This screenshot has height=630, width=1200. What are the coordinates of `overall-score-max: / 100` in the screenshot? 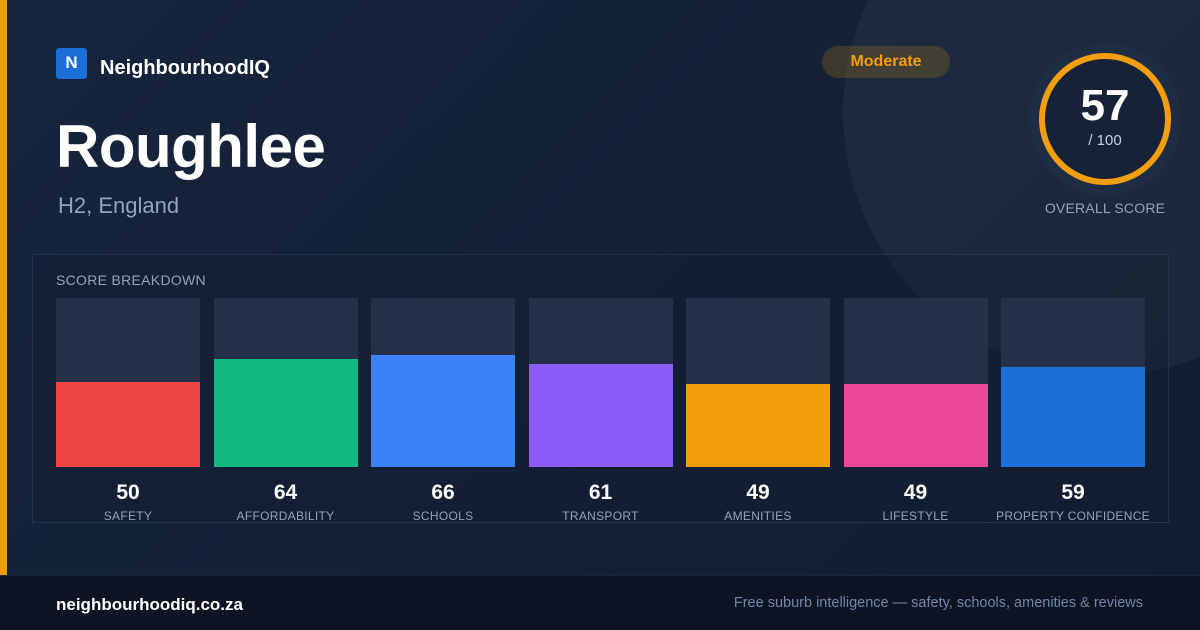 It's located at (1105, 140).